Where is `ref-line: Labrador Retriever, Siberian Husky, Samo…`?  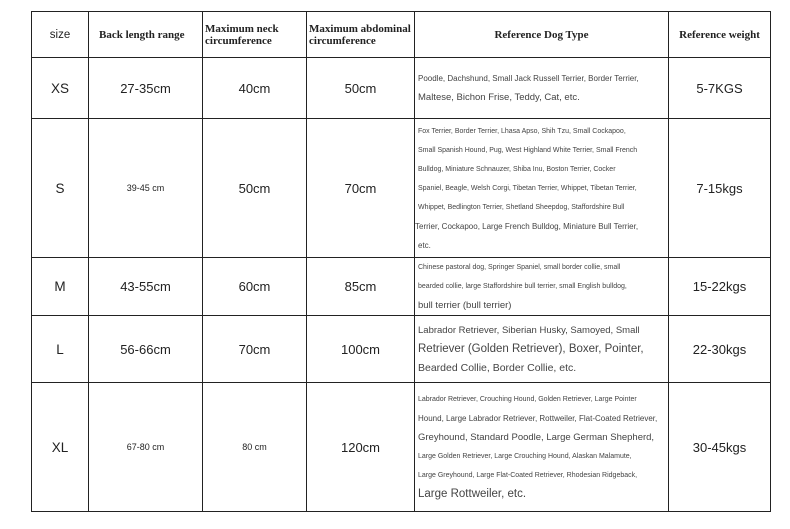 ref-line: Labrador Retriever, Siberian Husky, Samo… is located at coordinates (529, 330).